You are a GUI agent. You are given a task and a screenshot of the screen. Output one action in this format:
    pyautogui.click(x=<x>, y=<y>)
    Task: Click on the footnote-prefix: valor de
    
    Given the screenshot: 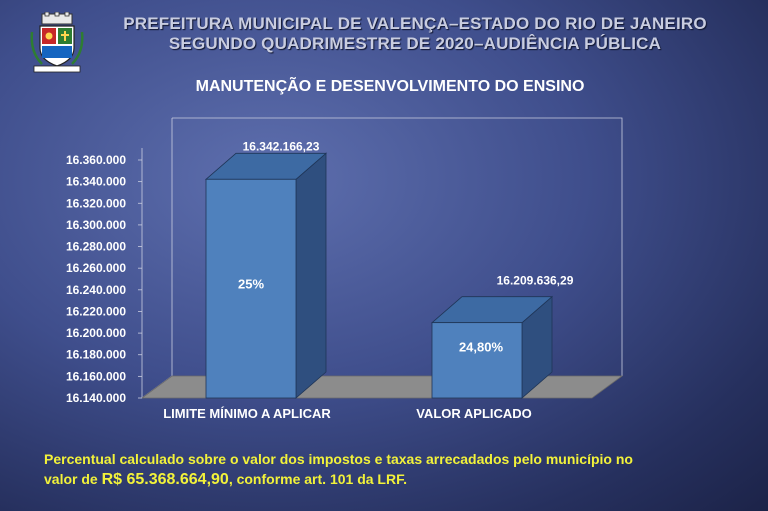 What is the action you would take?
    pyautogui.click(x=73, y=479)
    